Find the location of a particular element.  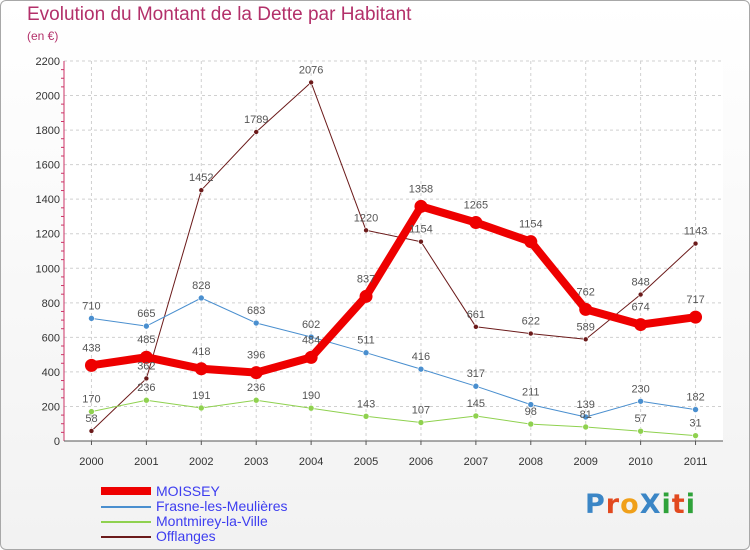

data-label-frasne-les-meuli-res: 317 is located at coordinates (476, 374).